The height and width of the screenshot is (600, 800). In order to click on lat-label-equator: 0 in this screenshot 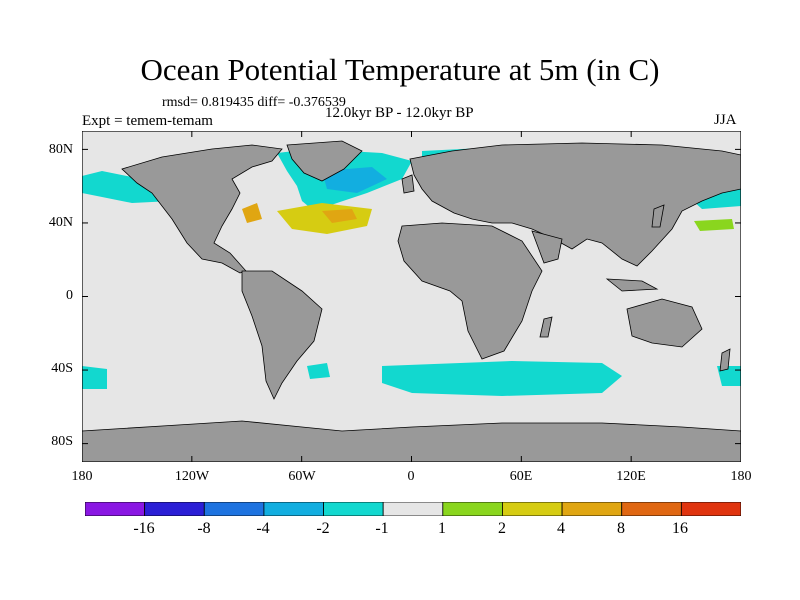, I will do `click(69, 295)`.